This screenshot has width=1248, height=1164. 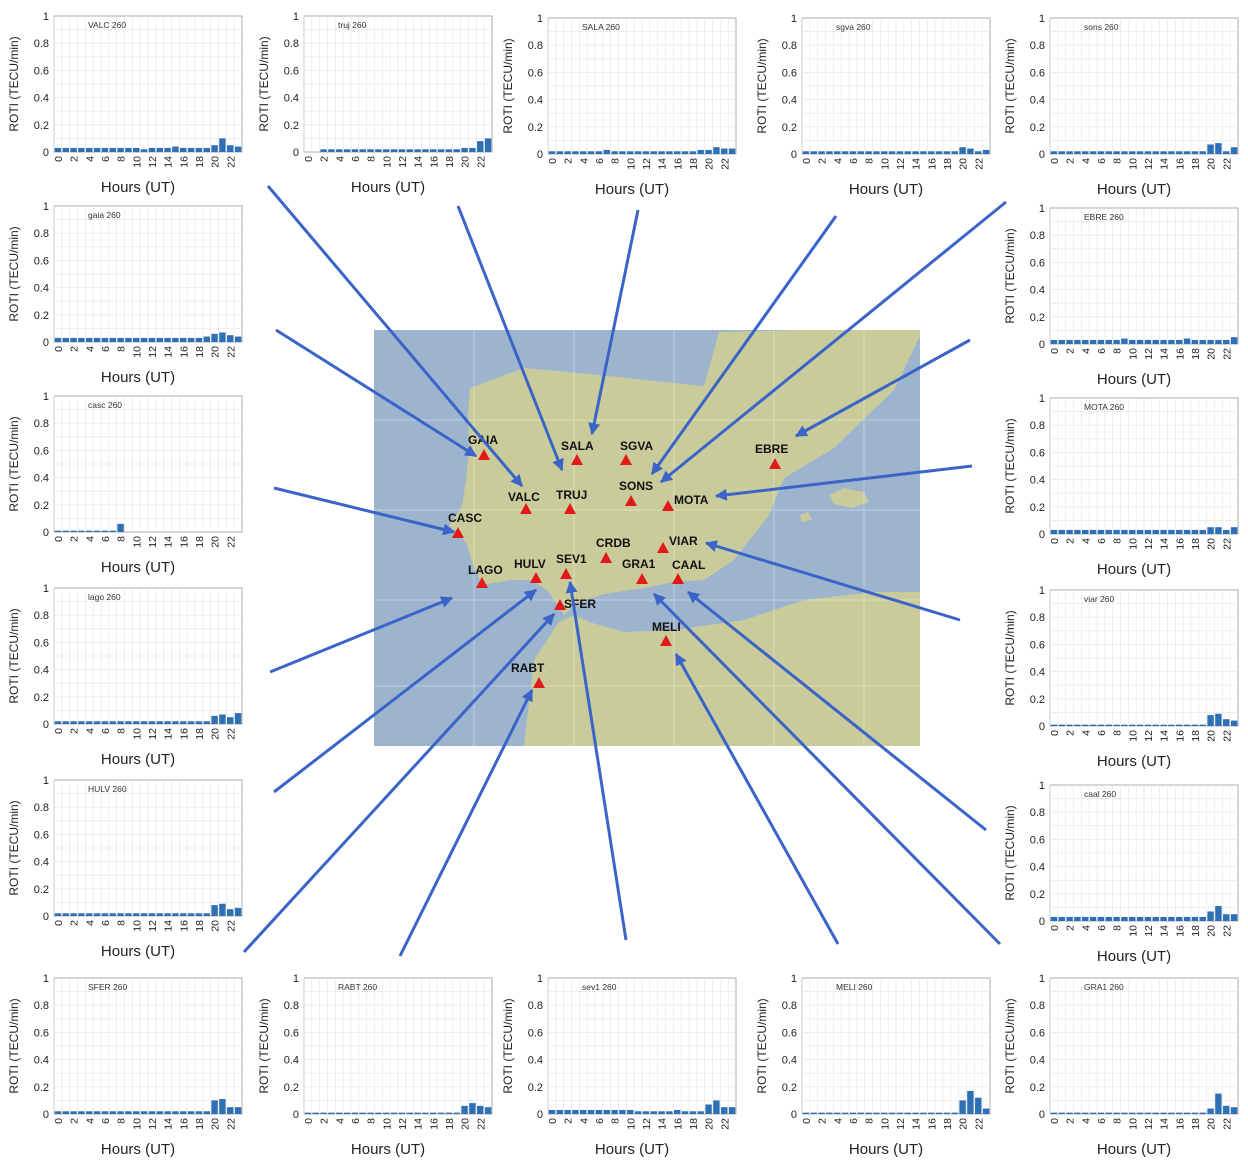 I want to click on y-axis-label: ROTI (TECU/min), so click(x=1010, y=852).